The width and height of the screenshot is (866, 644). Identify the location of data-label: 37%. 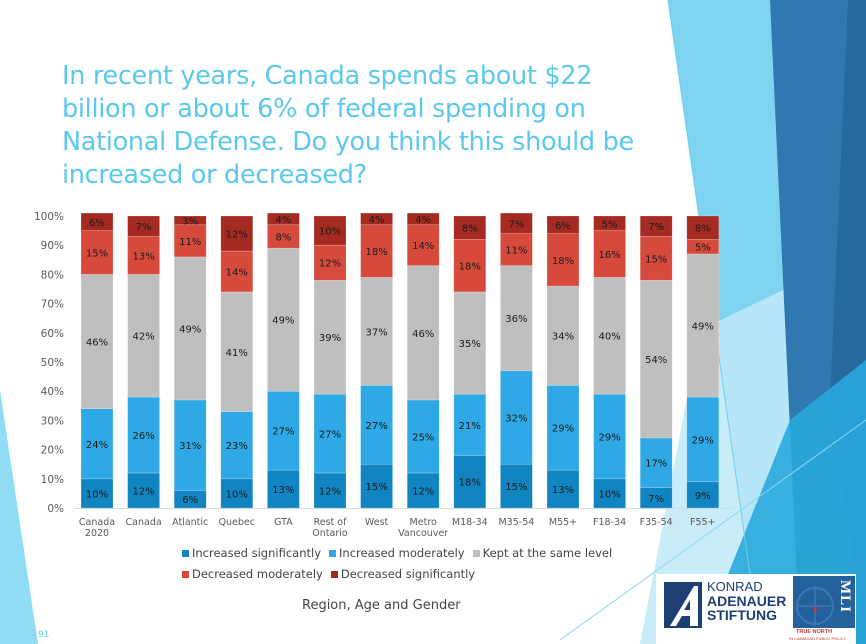
(376, 332).